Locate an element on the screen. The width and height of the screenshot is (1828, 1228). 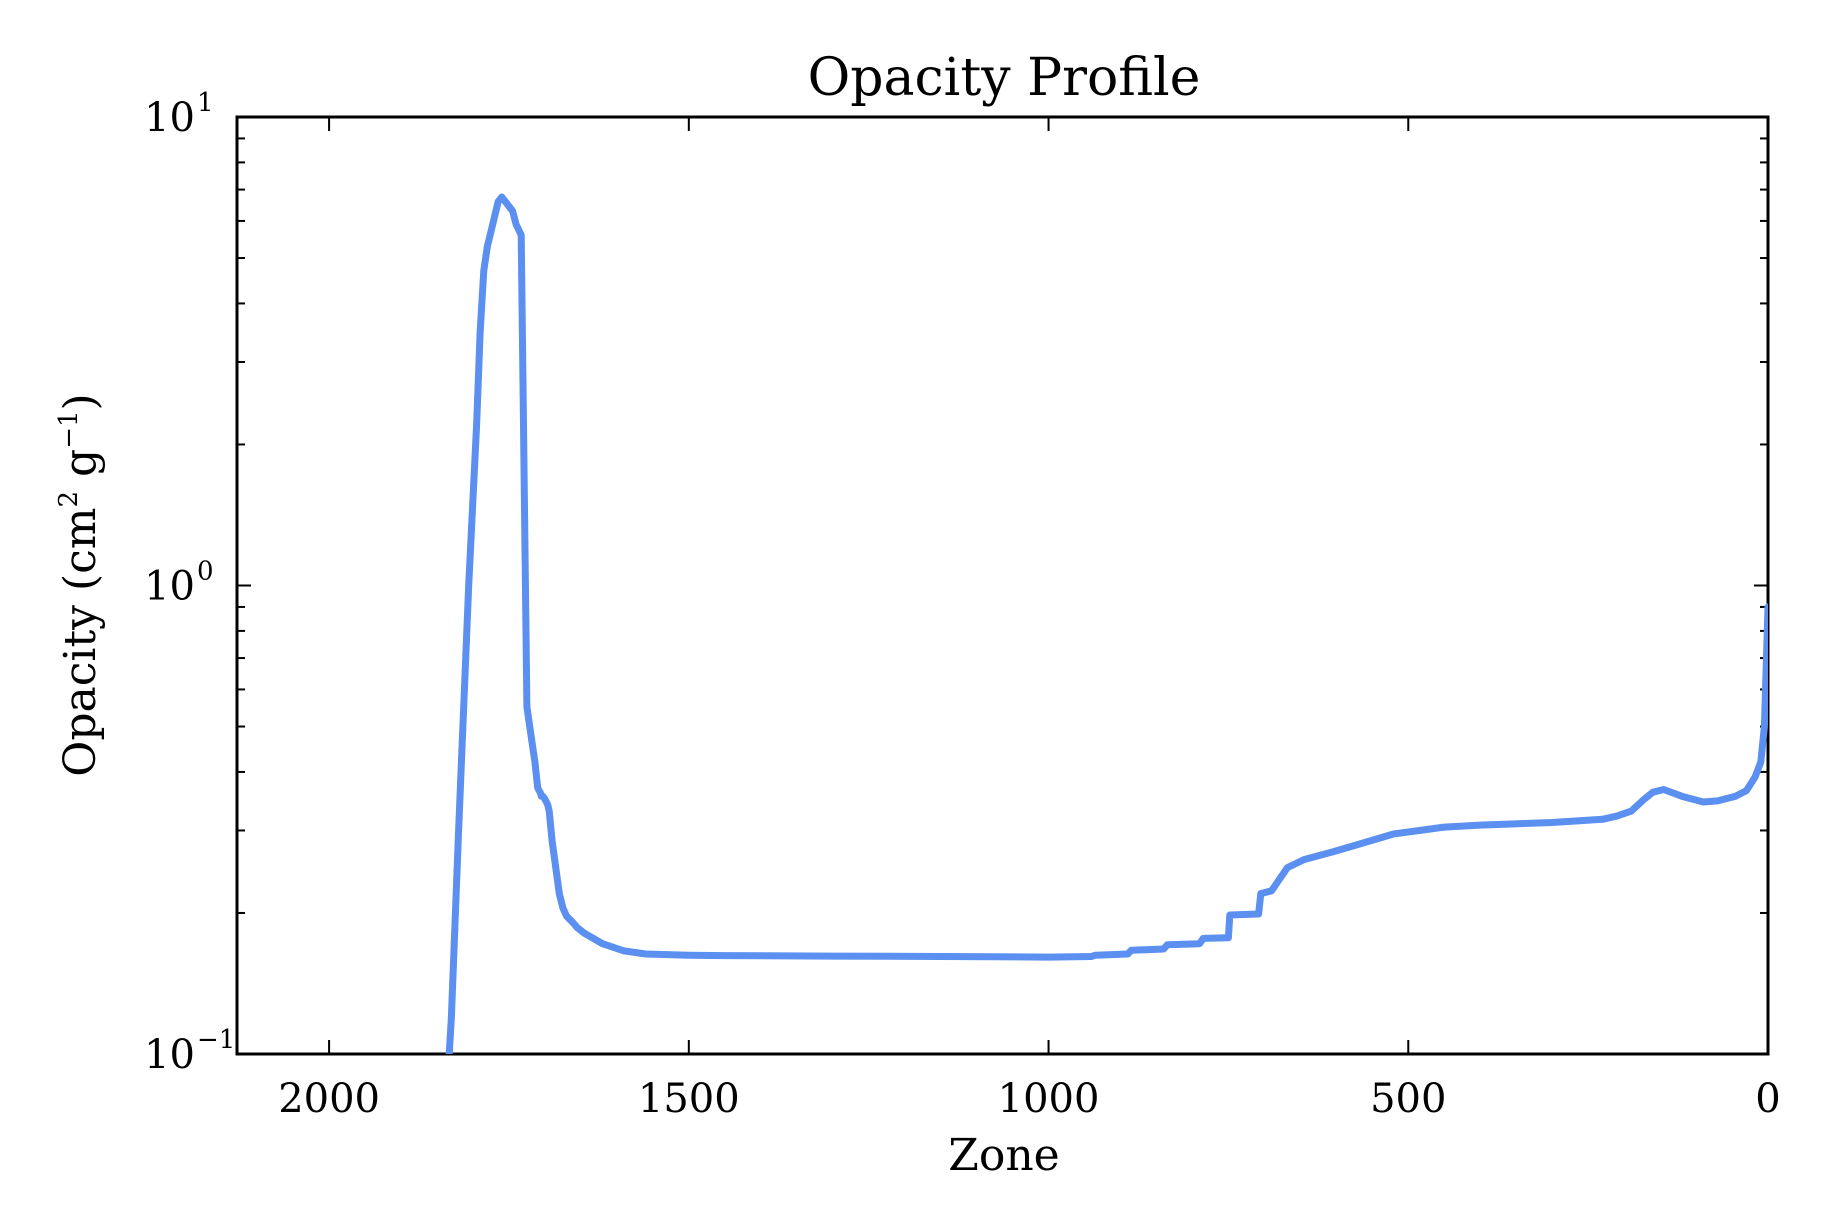
y-tick-label-exponent: 1 is located at coordinates (205, 103).